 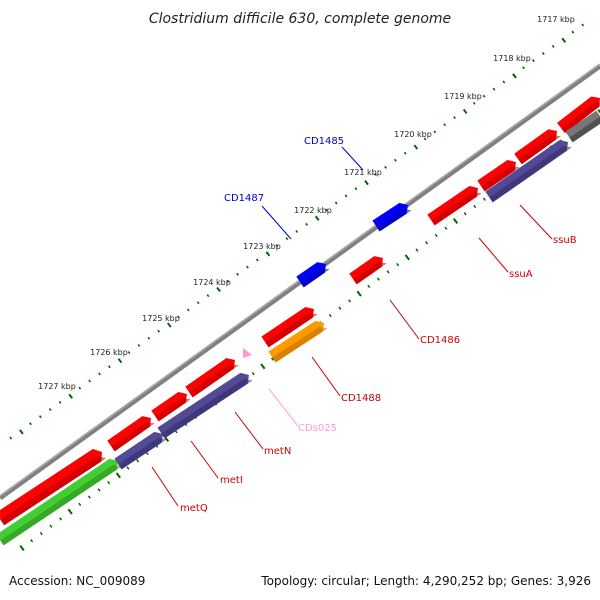 What do you see at coordinates (313, 210) in the screenshot?
I see `ruler-tick-label: 1722 kbp` at bounding box center [313, 210].